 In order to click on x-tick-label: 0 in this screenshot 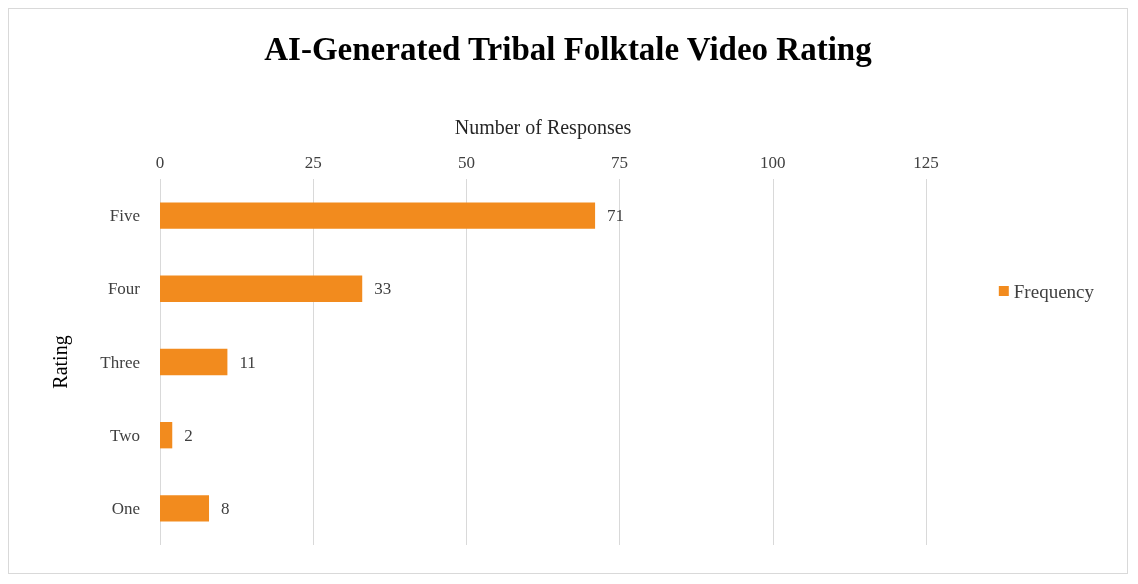, I will do `click(160, 162)`.